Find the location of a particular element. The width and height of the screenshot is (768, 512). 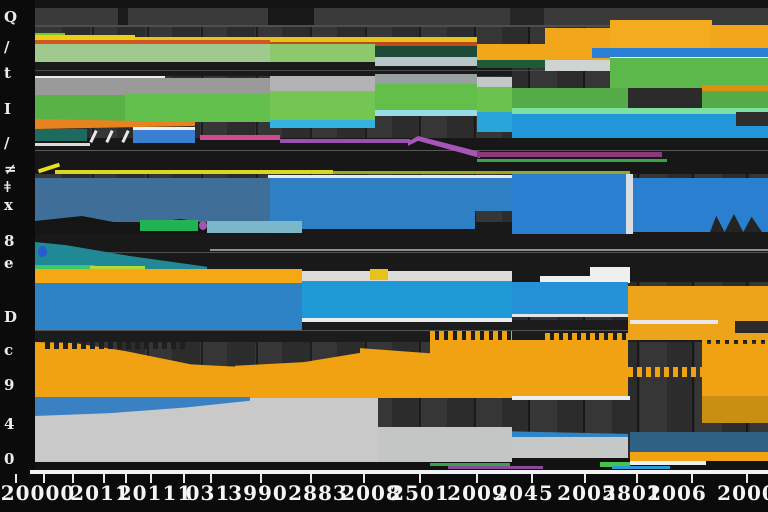

seg-blue-line is located at coordinates (680, 53).